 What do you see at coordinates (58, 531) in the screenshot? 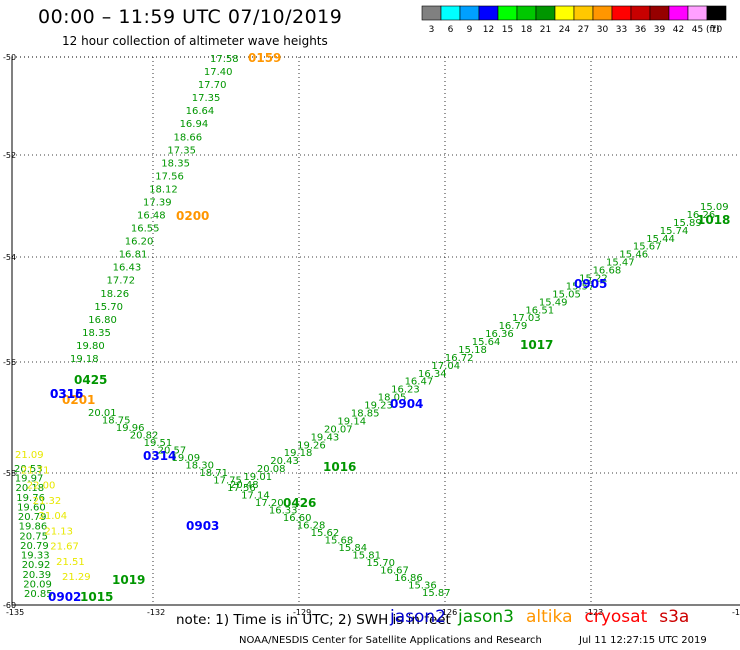
I see `wave-value-altika: 21.13` at bounding box center [58, 531].